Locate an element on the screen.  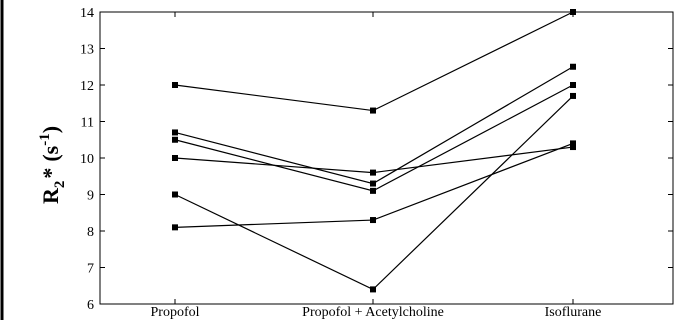
y-label-unit-suffix: ) is located at coordinates (50, 129).